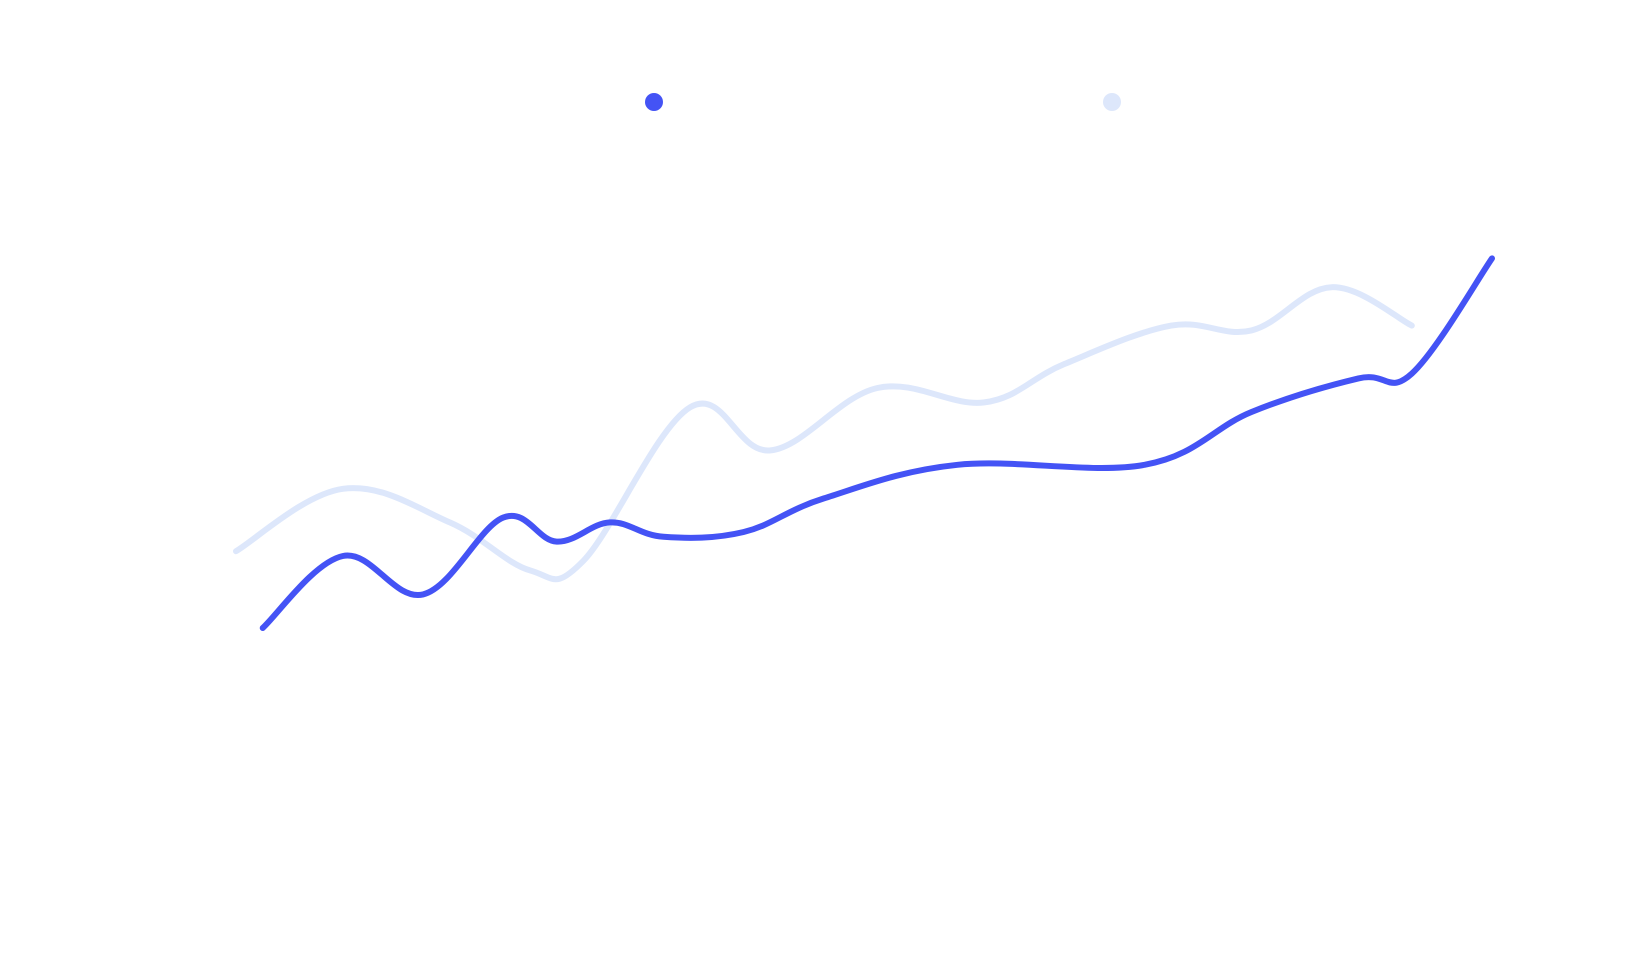  I want to click on legend-marker-a, so click(654, 102).